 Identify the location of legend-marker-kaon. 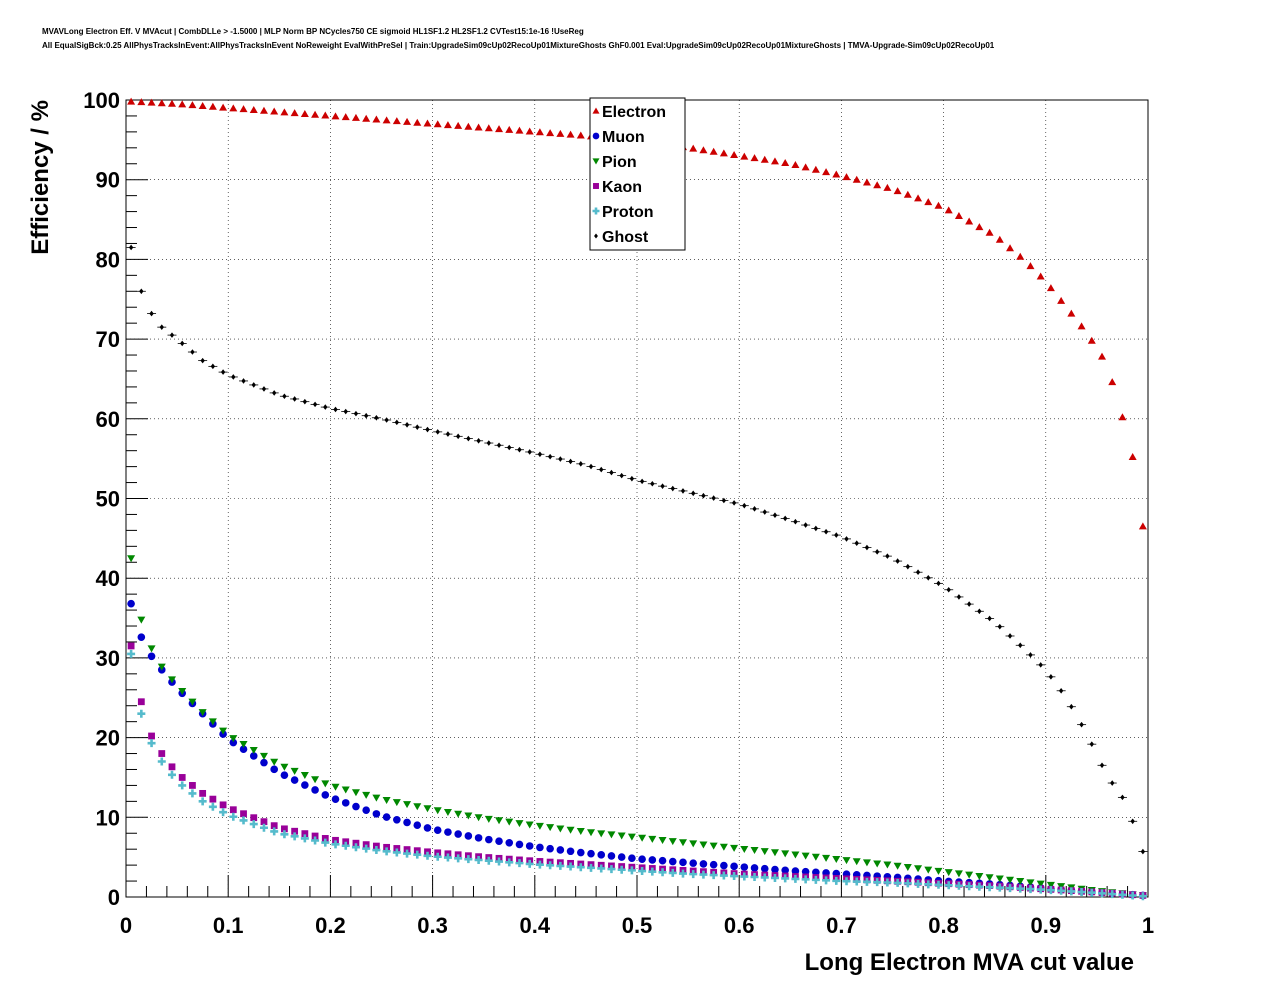
(596, 186).